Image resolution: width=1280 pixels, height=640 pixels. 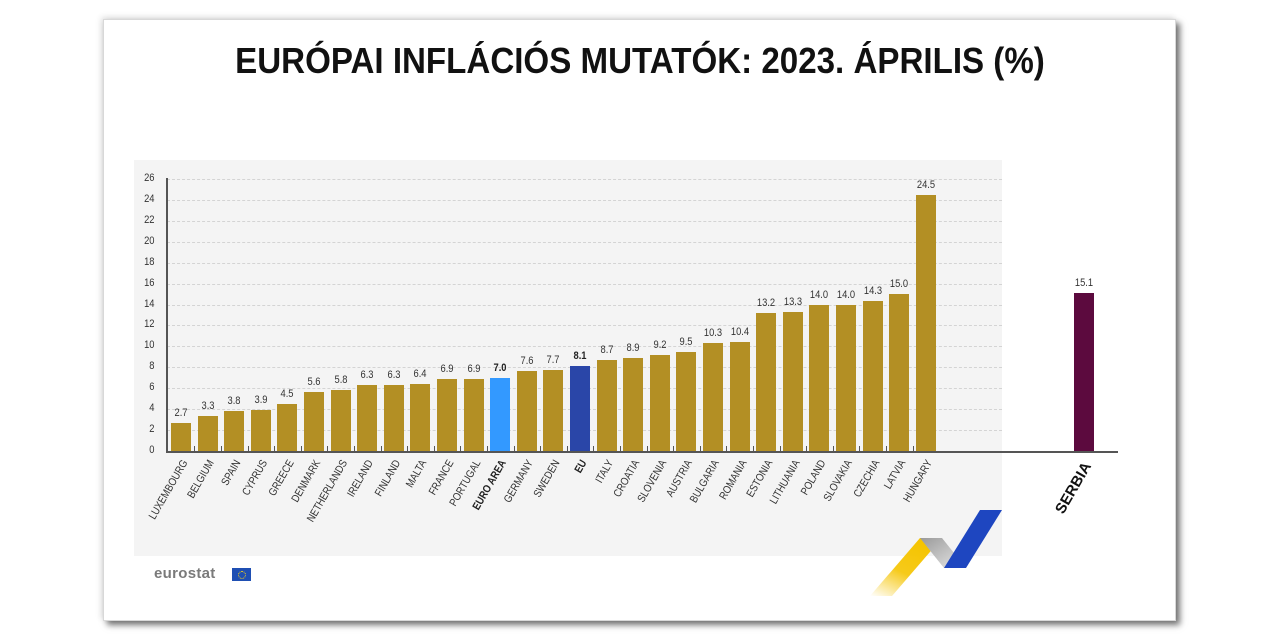 What do you see at coordinates (607, 349) in the screenshot?
I see `value-label: 8.7` at bounding box center [607, 349].